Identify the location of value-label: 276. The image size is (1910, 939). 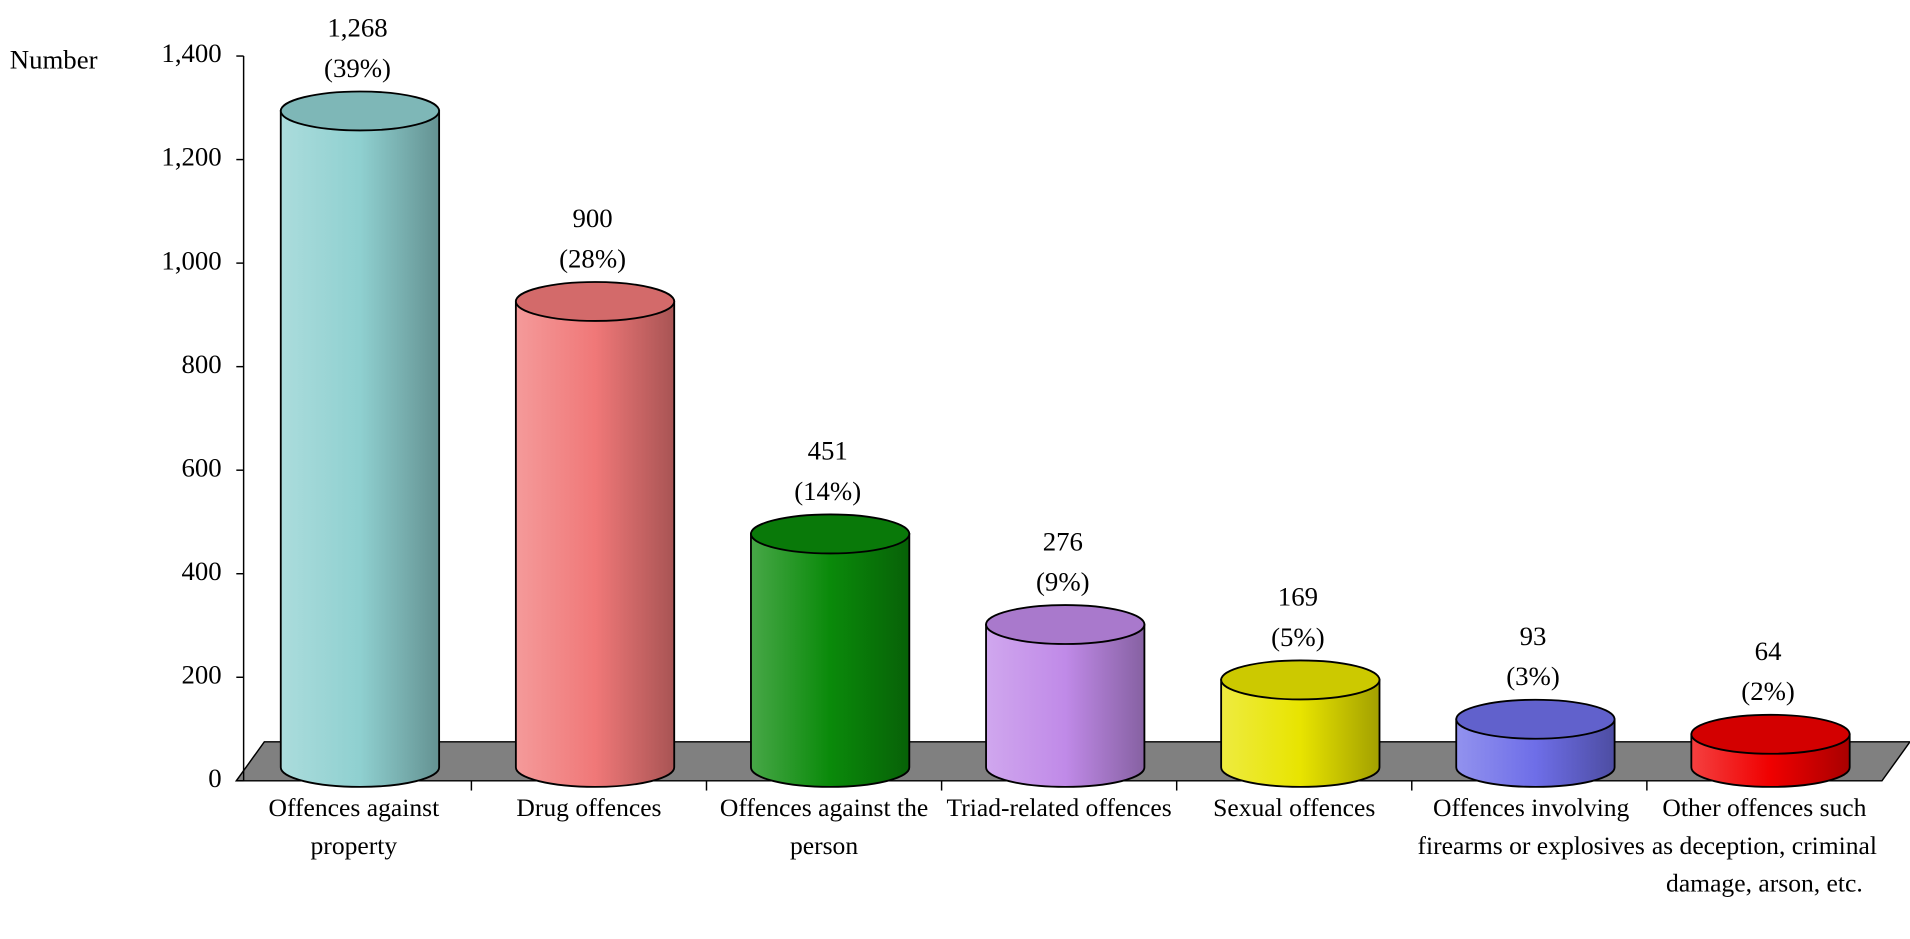
(1063, 541).